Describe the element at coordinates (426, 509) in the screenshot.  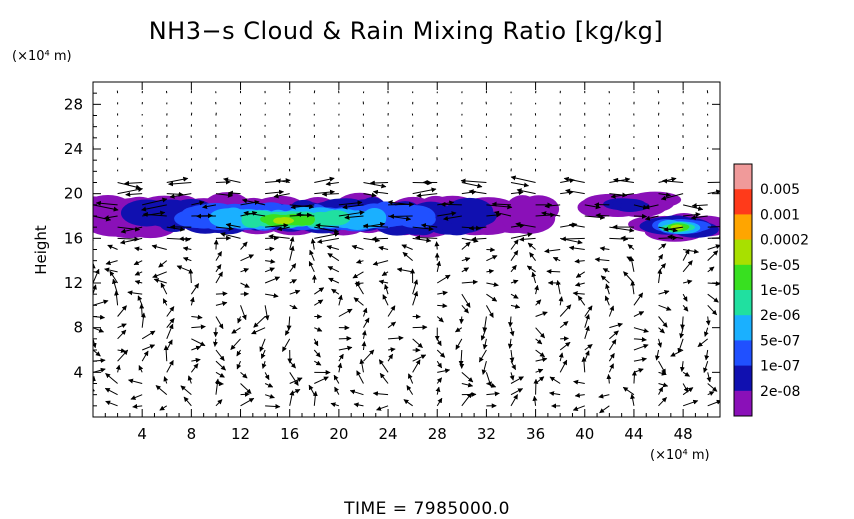
I see `time-label: TIME = 7985000.0` at that location.